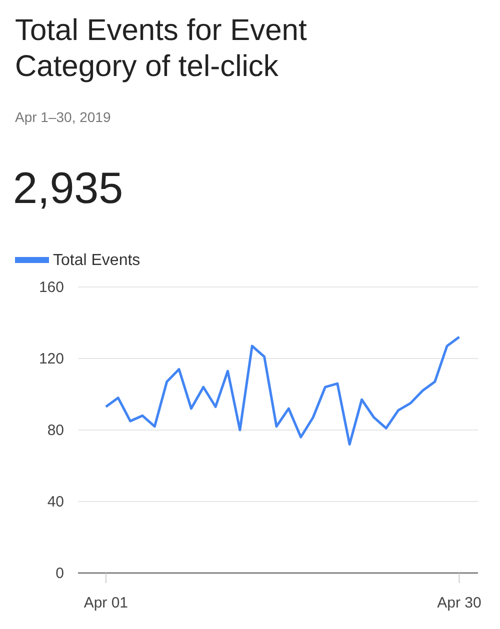  I want to click on line-series, so click(282, 391).